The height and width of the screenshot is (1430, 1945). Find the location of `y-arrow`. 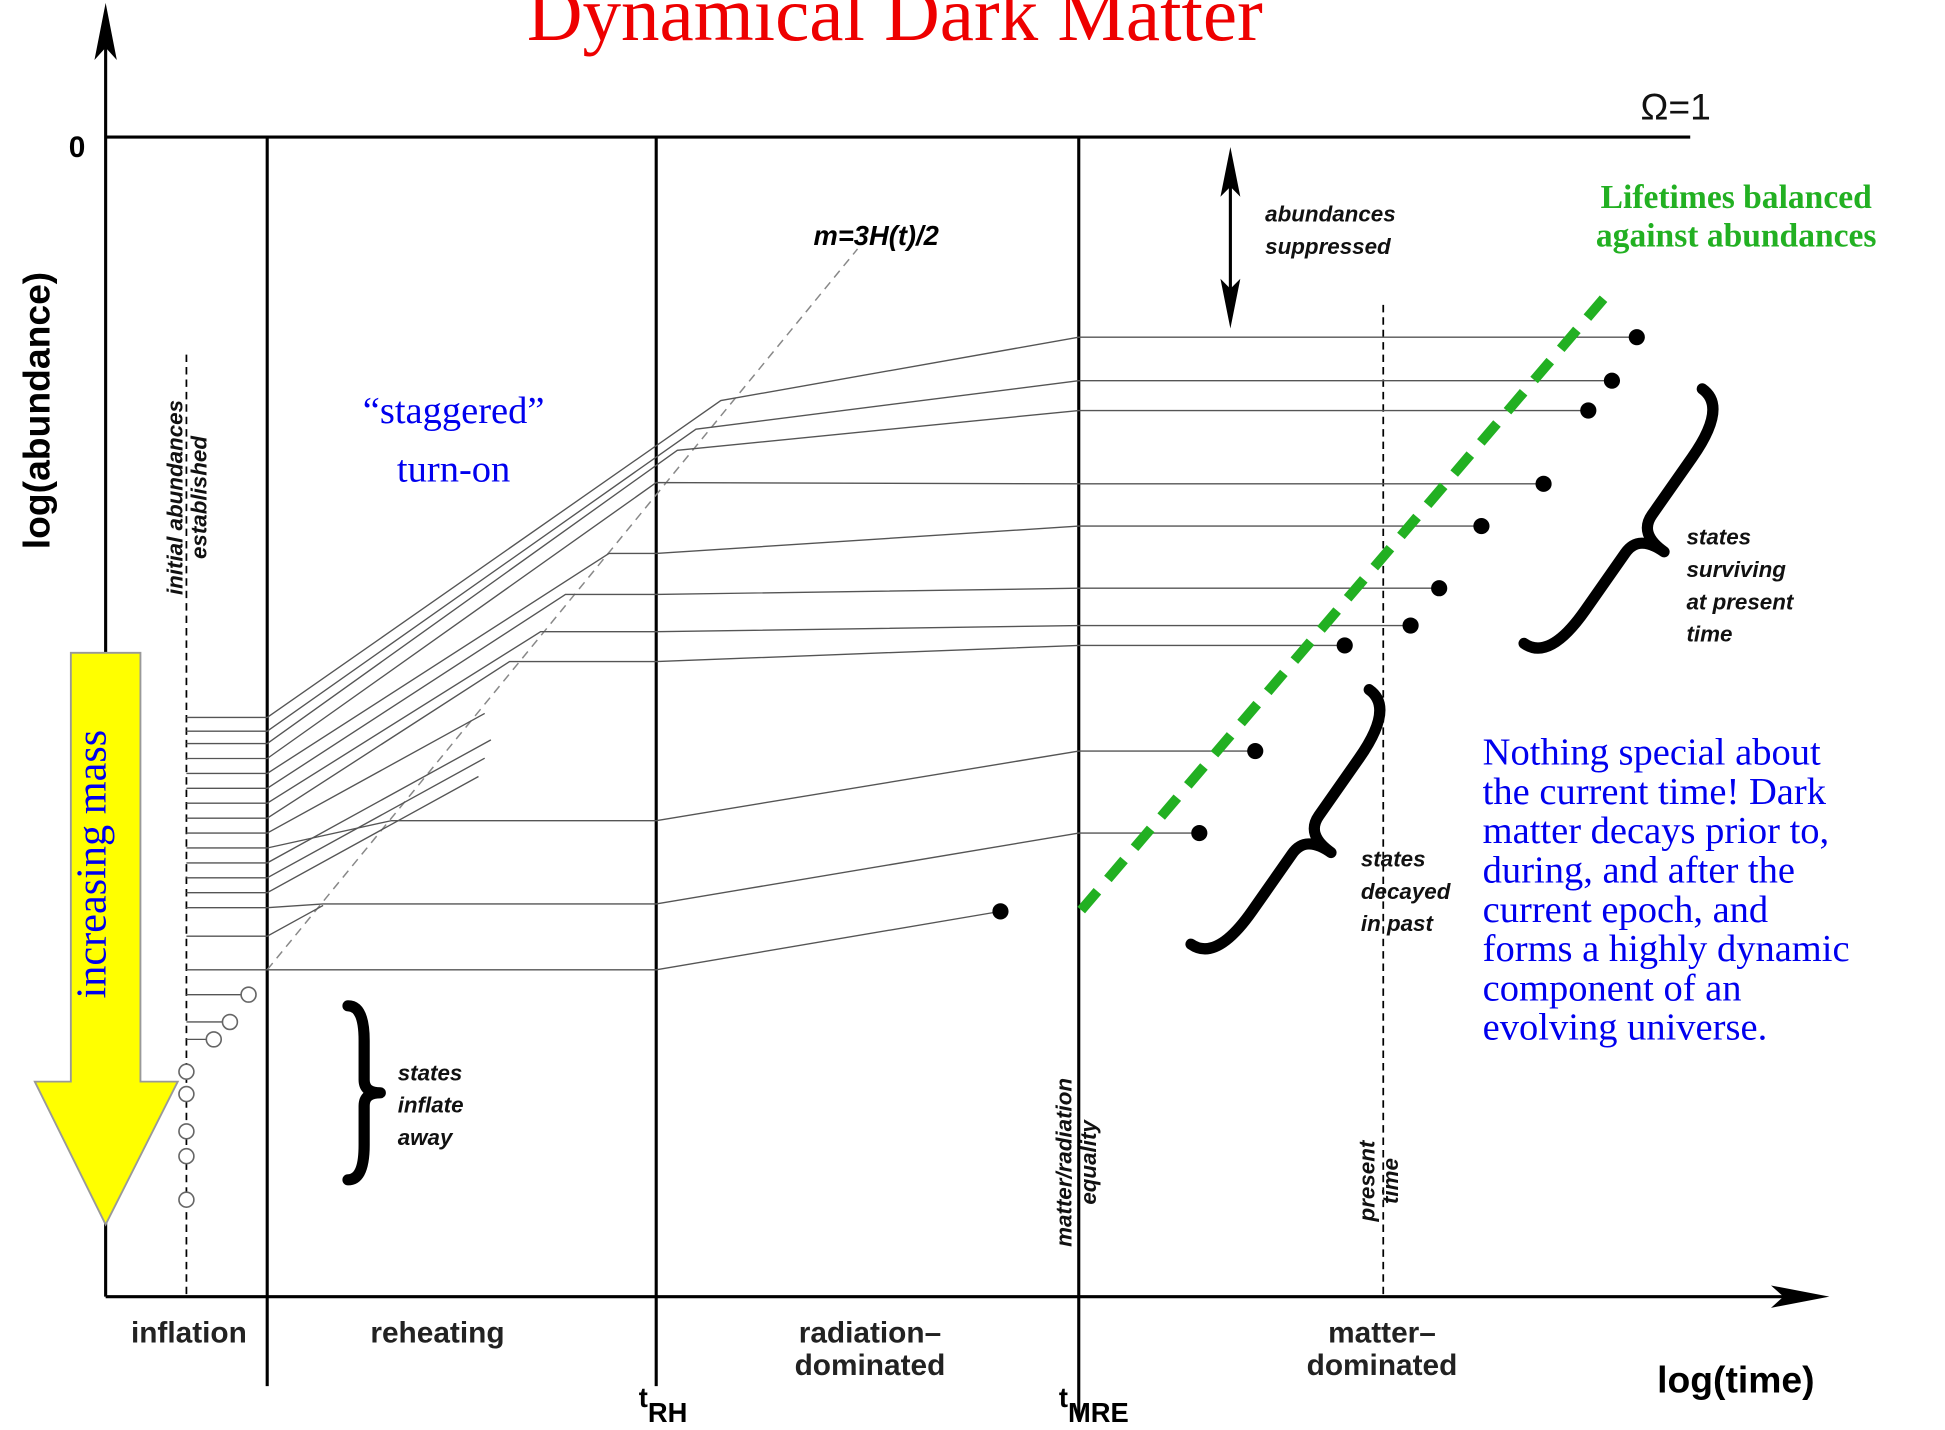

y-arrow is located at coordinates (105, 31).